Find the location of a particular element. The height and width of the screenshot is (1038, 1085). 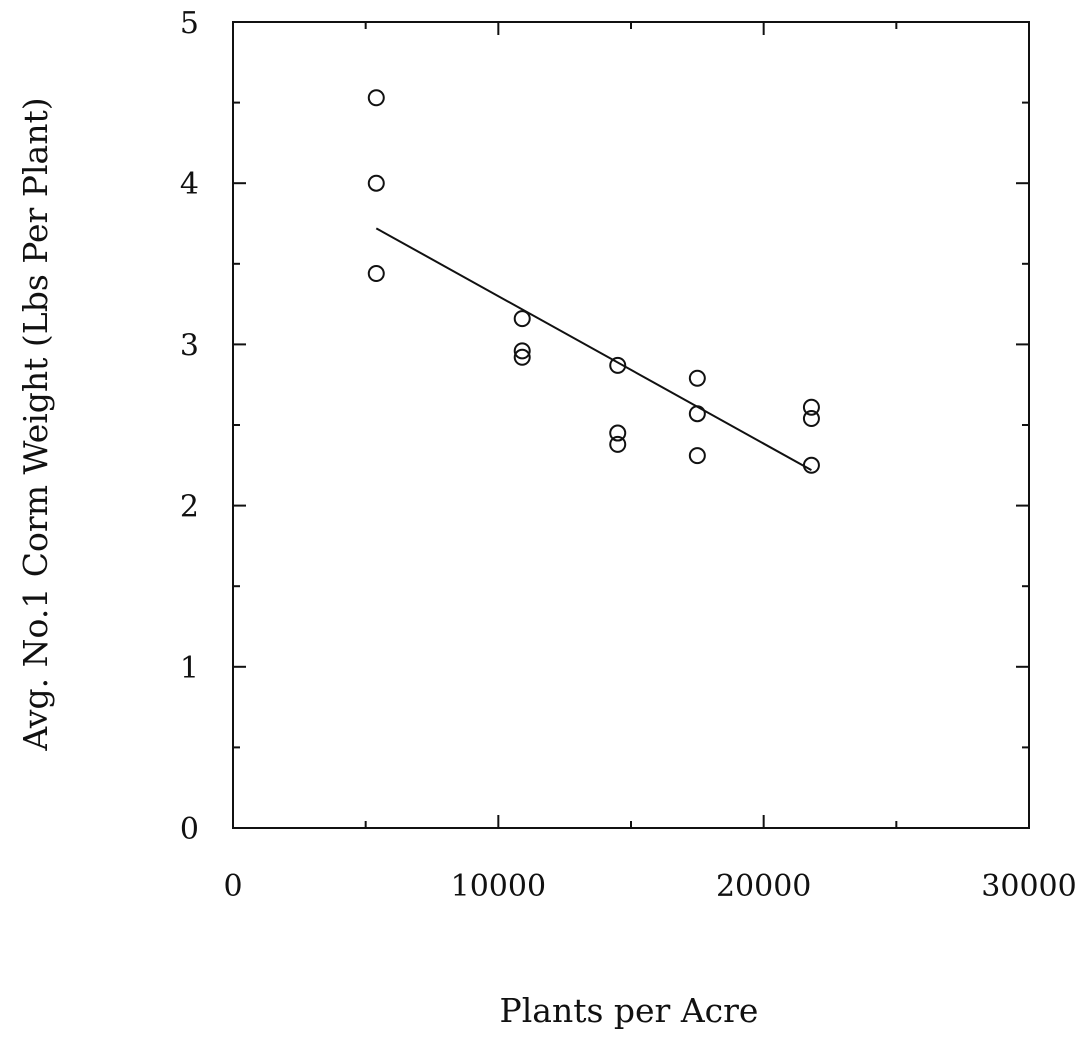

y-axis-title: Avg. No.1 Corm Weight (Lbs Per Plant) is located at coordinates (35, 424).